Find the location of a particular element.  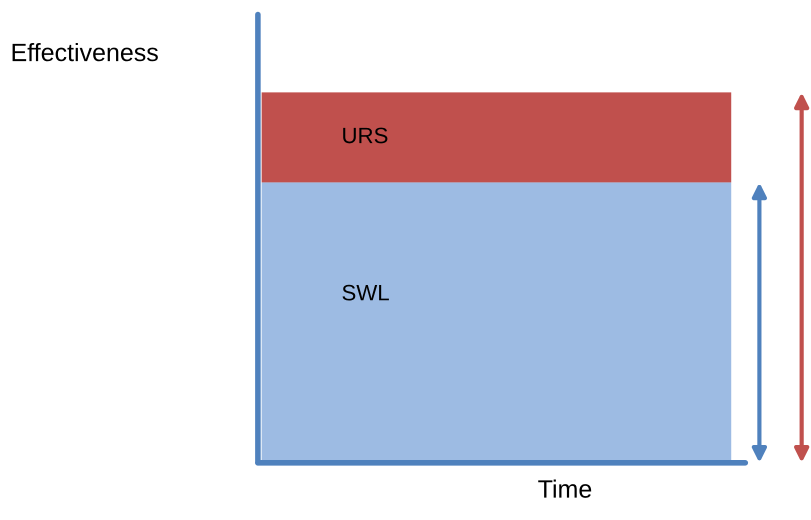

series-label: URS is located at coordinates (365, 136).